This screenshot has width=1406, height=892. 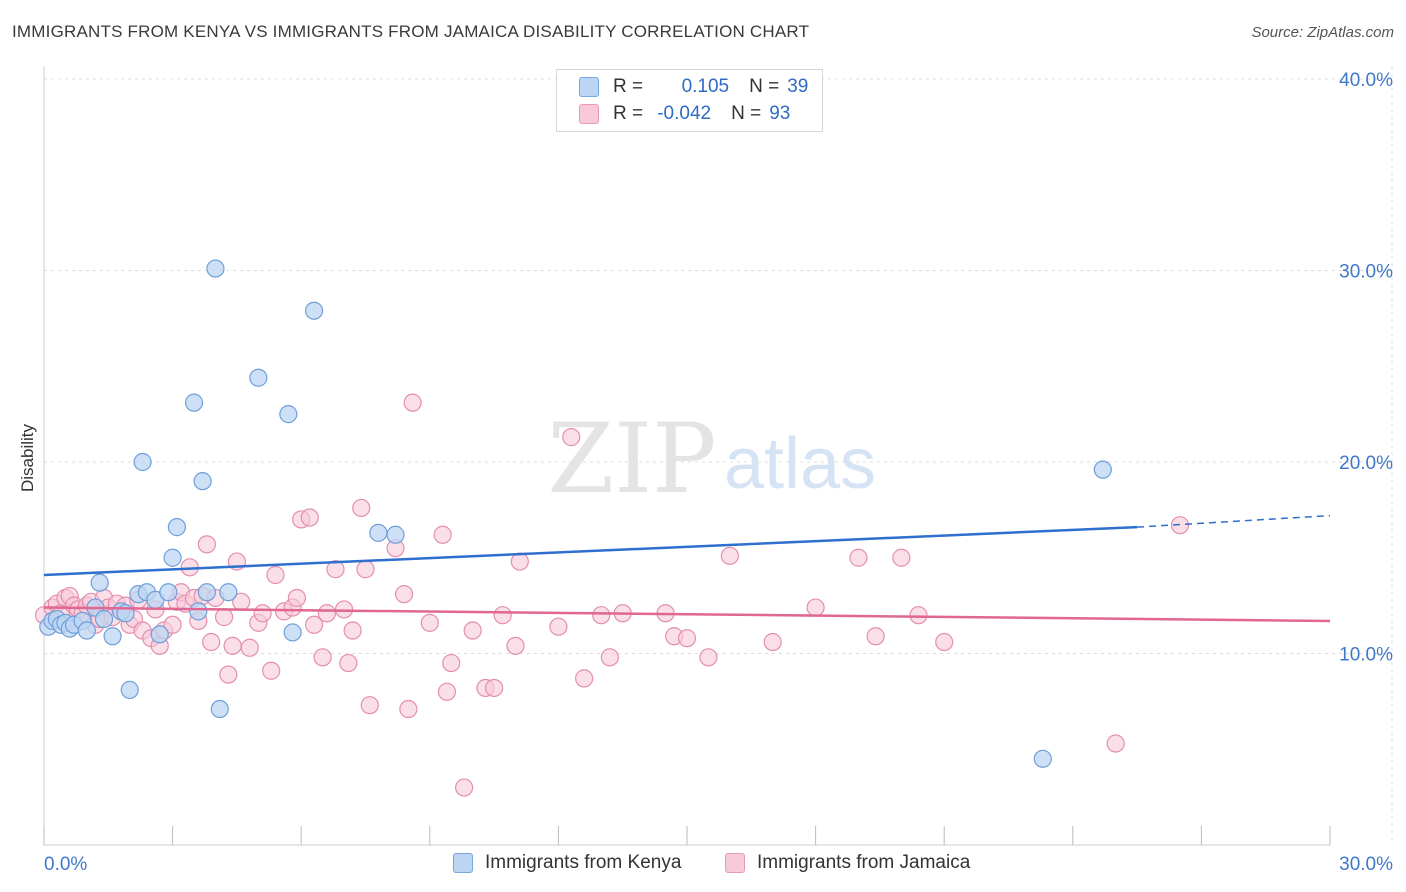 I want to click on stats-legend: R = 0.105 N = 39 R = -0.042 N = 93, so click(x=689, y=100).